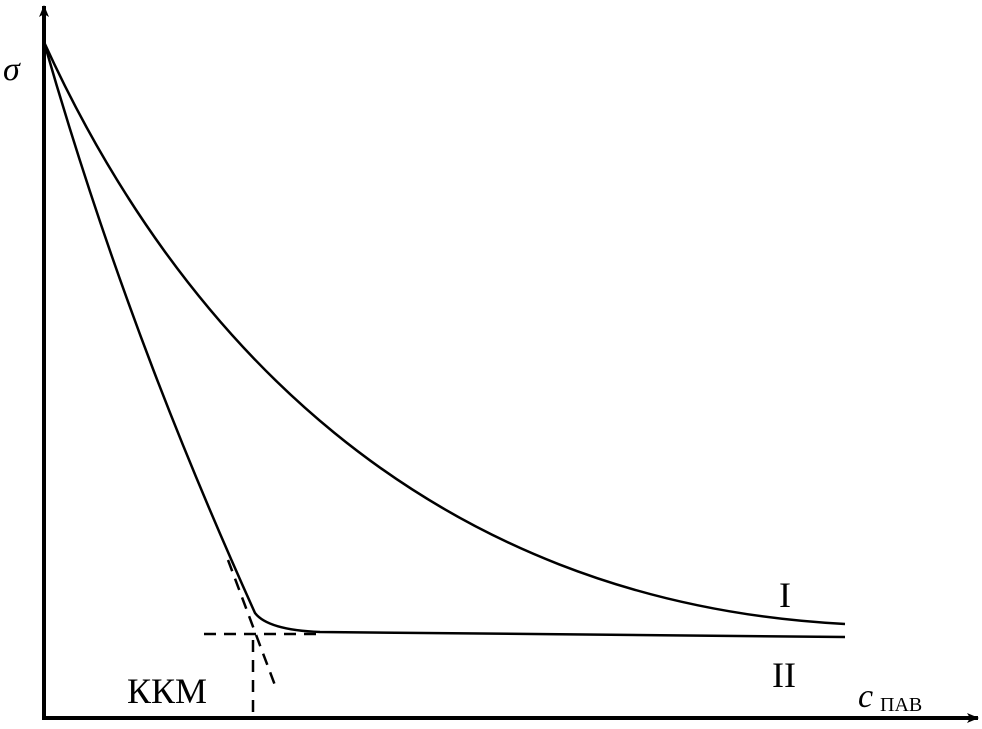 This screenshot has height=729, width=982. What do you see at coordinates (865, 696) in the screenshot?
I see `x-axis-label: c` at bounding box center [865, 696].